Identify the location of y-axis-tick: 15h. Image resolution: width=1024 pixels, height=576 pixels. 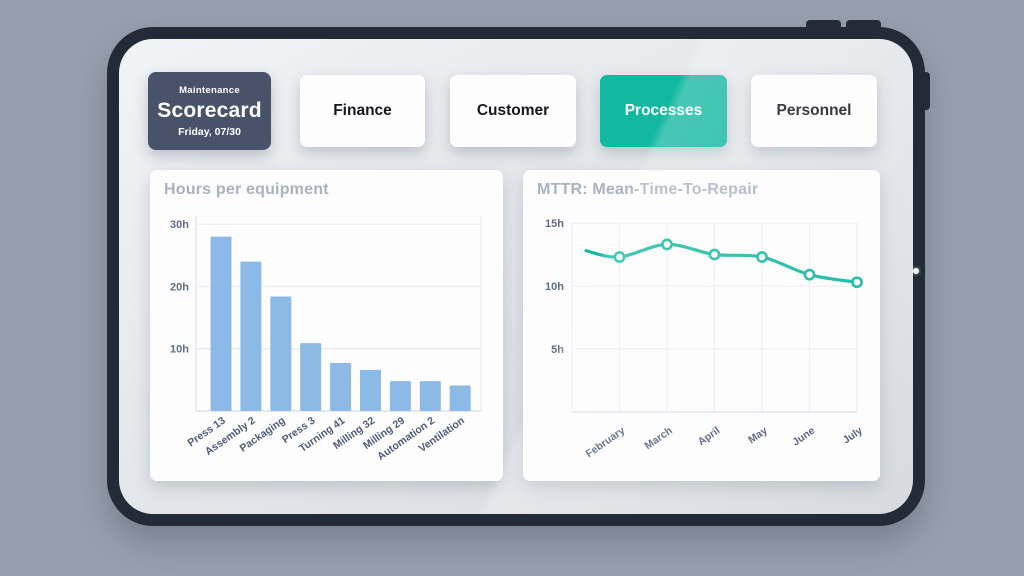
(554, 224).